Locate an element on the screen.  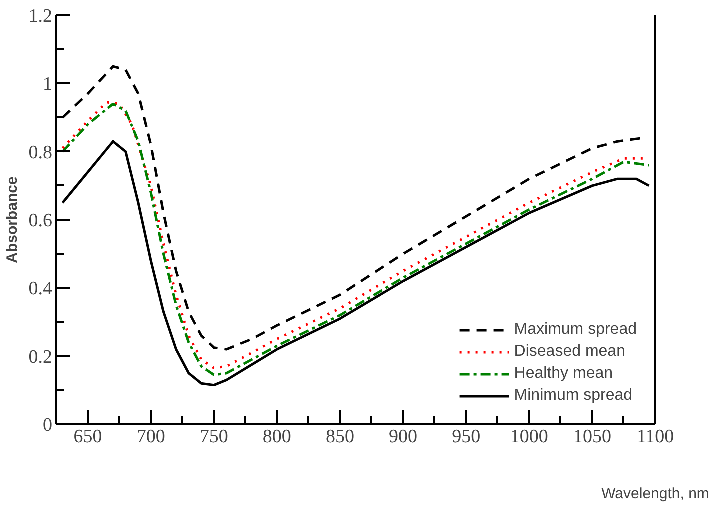
y-tick-label: 0.4 is located at coordinates (40, 289).